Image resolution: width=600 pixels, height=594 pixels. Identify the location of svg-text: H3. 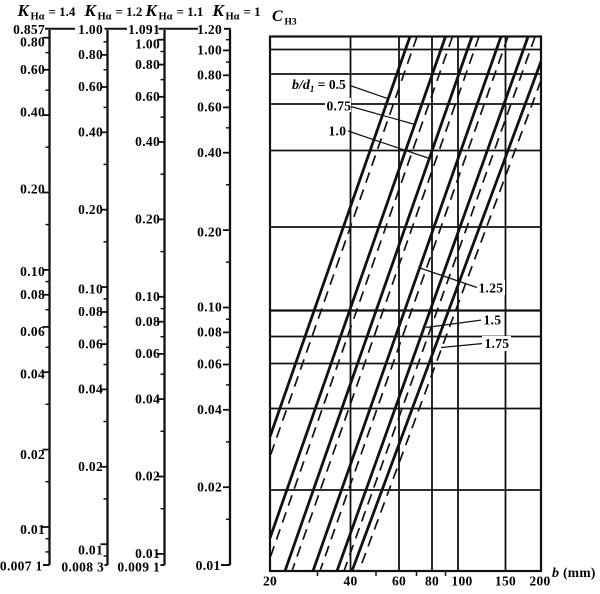
(291, 23).